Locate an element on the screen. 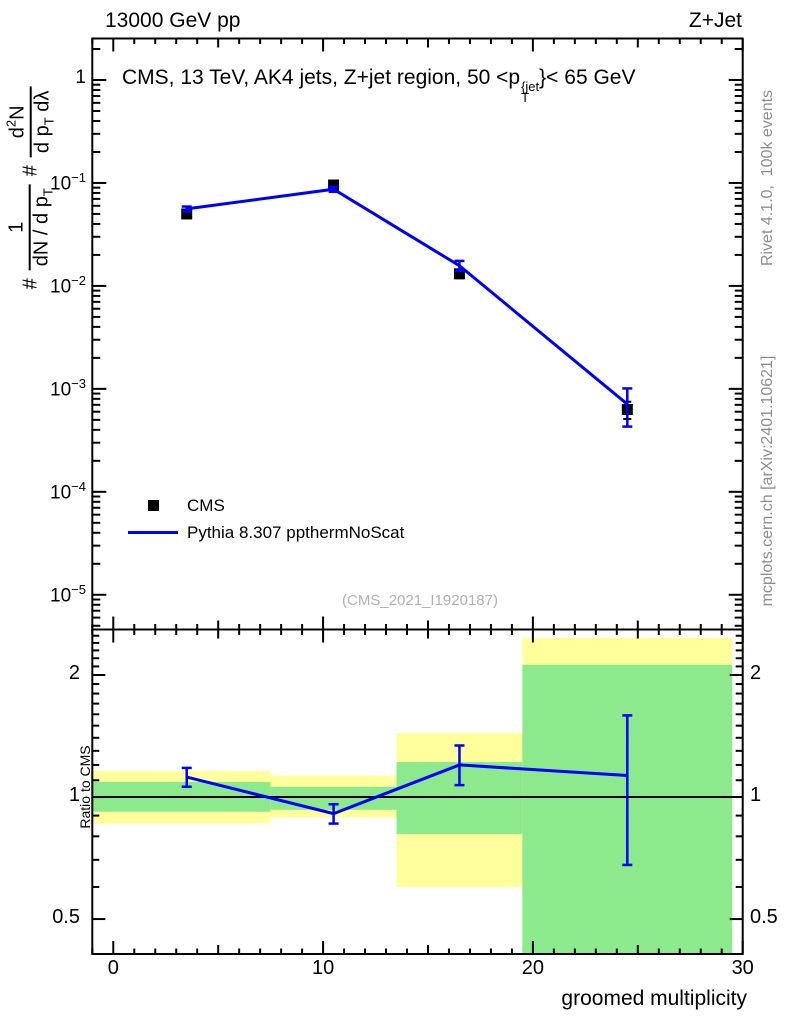 This screenshot has width=786, height=1024. y-tick-label-1e0: 1 is located at coordinates (80, 77).